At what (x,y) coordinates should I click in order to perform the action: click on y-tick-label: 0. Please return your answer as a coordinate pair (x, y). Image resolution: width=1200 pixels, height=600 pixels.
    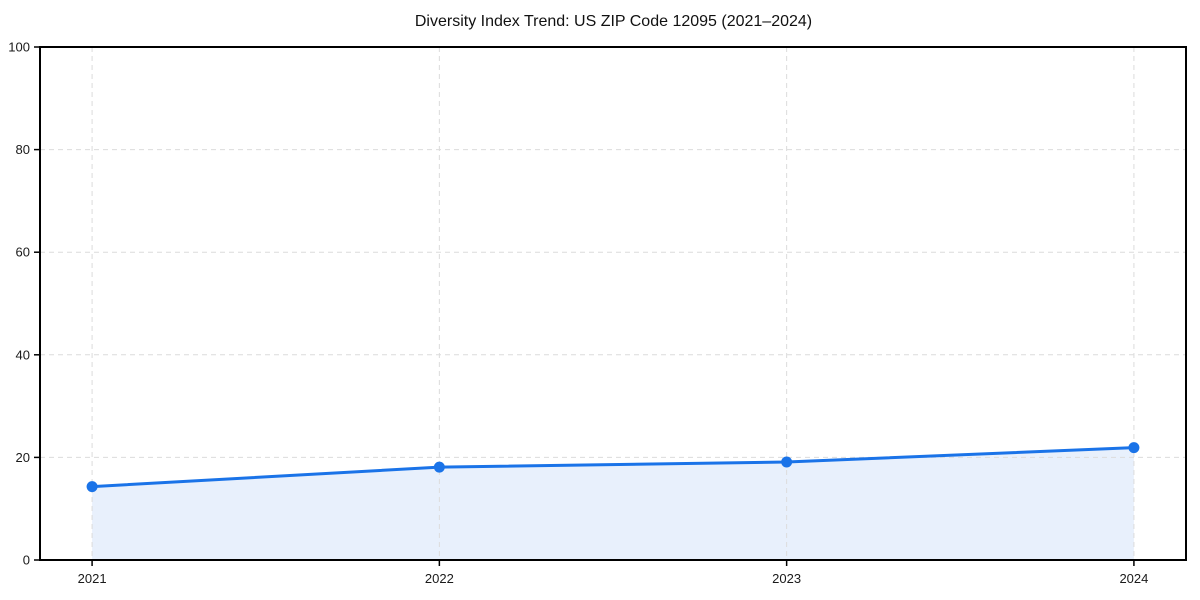
    Looking at the image, I should click on (26, 560).